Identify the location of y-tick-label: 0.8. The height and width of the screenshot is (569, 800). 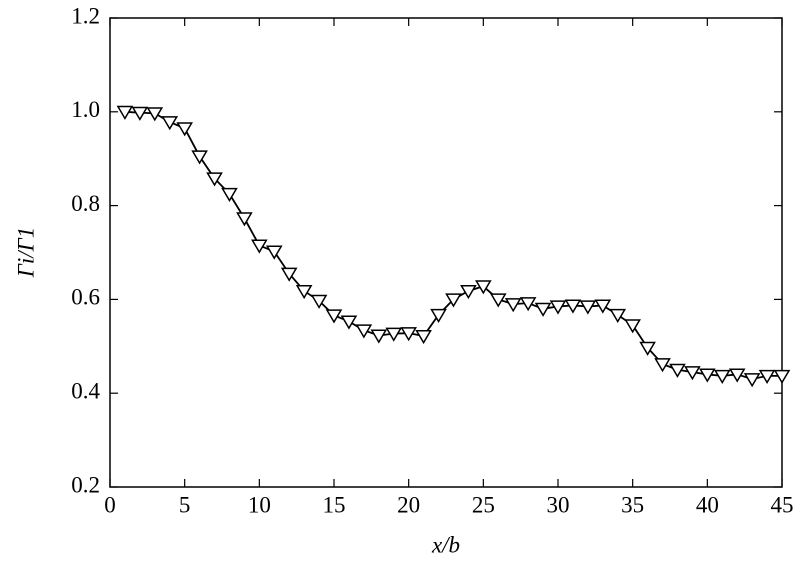
(85, 203).